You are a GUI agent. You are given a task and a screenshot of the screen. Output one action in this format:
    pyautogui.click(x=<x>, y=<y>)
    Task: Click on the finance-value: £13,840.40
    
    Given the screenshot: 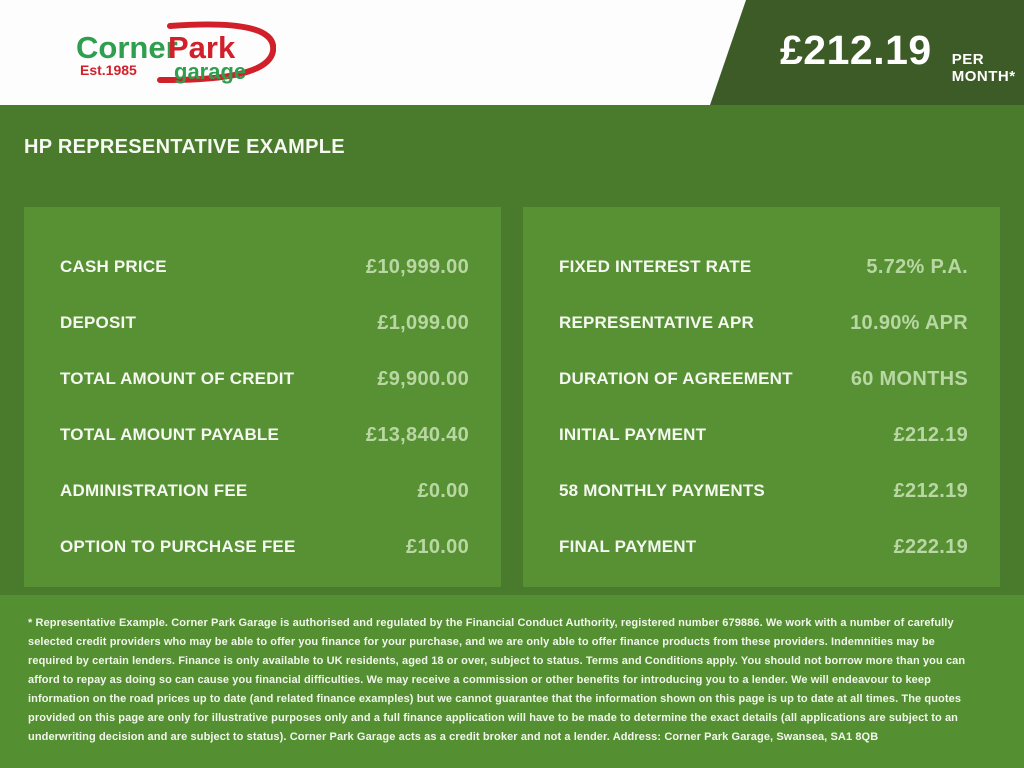 What is the action you would take?
    pyautogui.click(x=417, y=434)
    